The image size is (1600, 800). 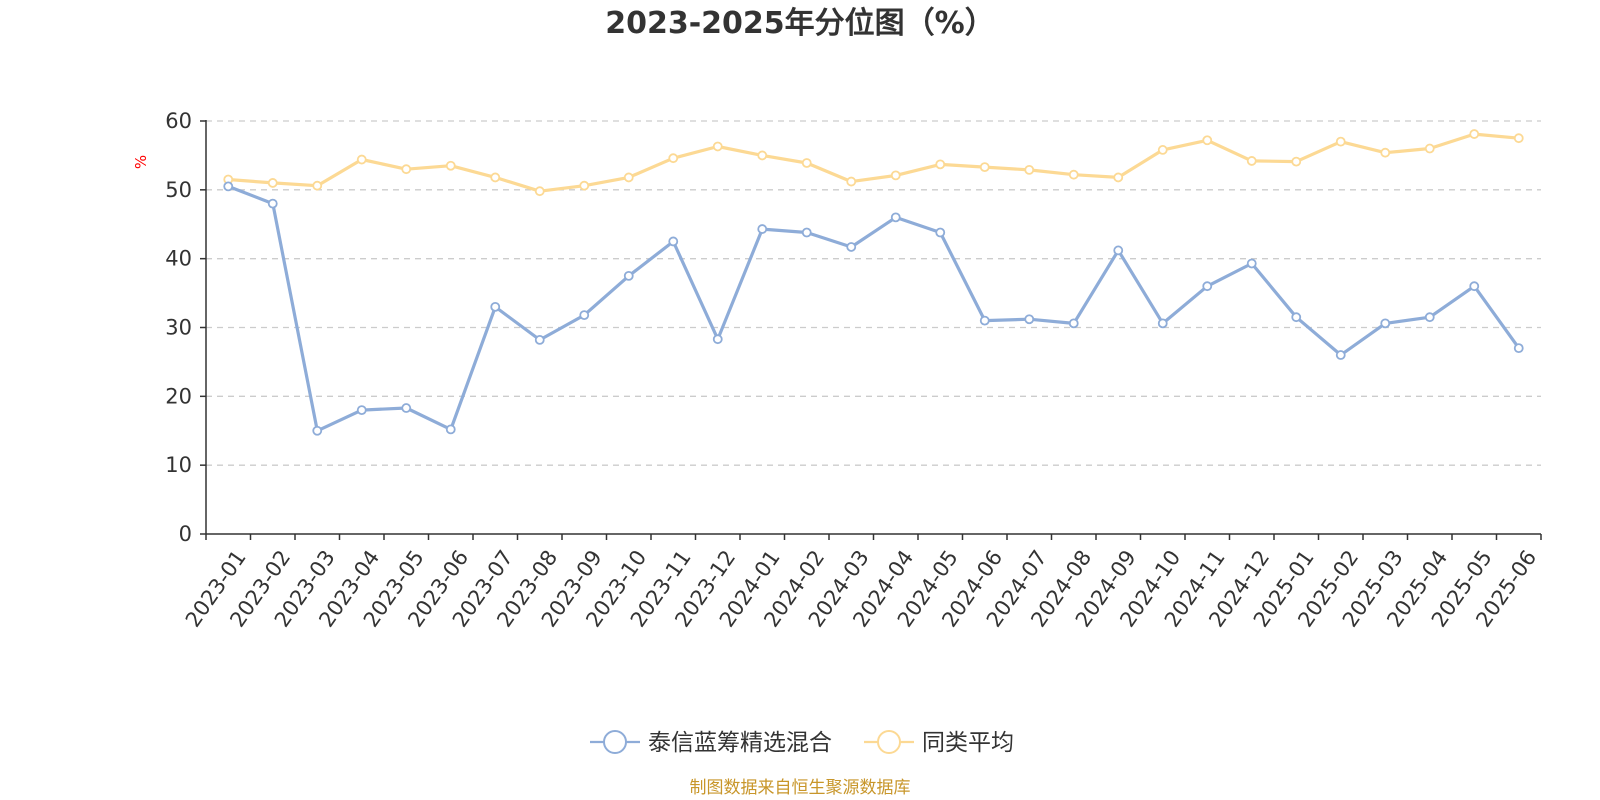 What do you see at coordinates (178, 121) in the screenshot?
I see `y-tick-label: 60` at bounding box center [178, 121].